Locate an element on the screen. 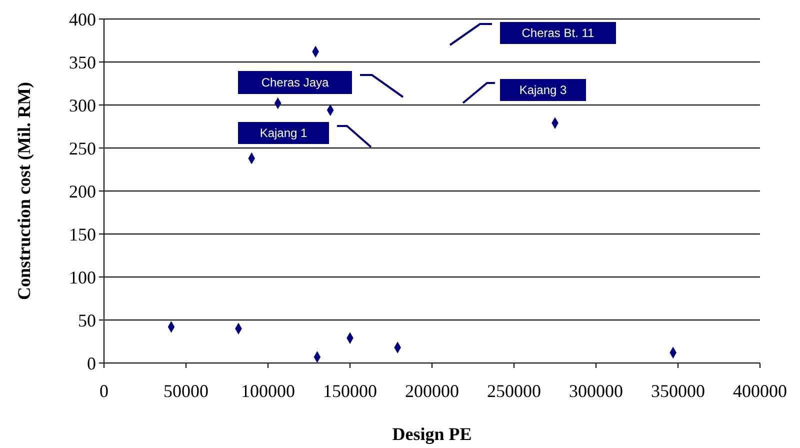  x-tick-label: 350000 is located at coordinates (678, 391).